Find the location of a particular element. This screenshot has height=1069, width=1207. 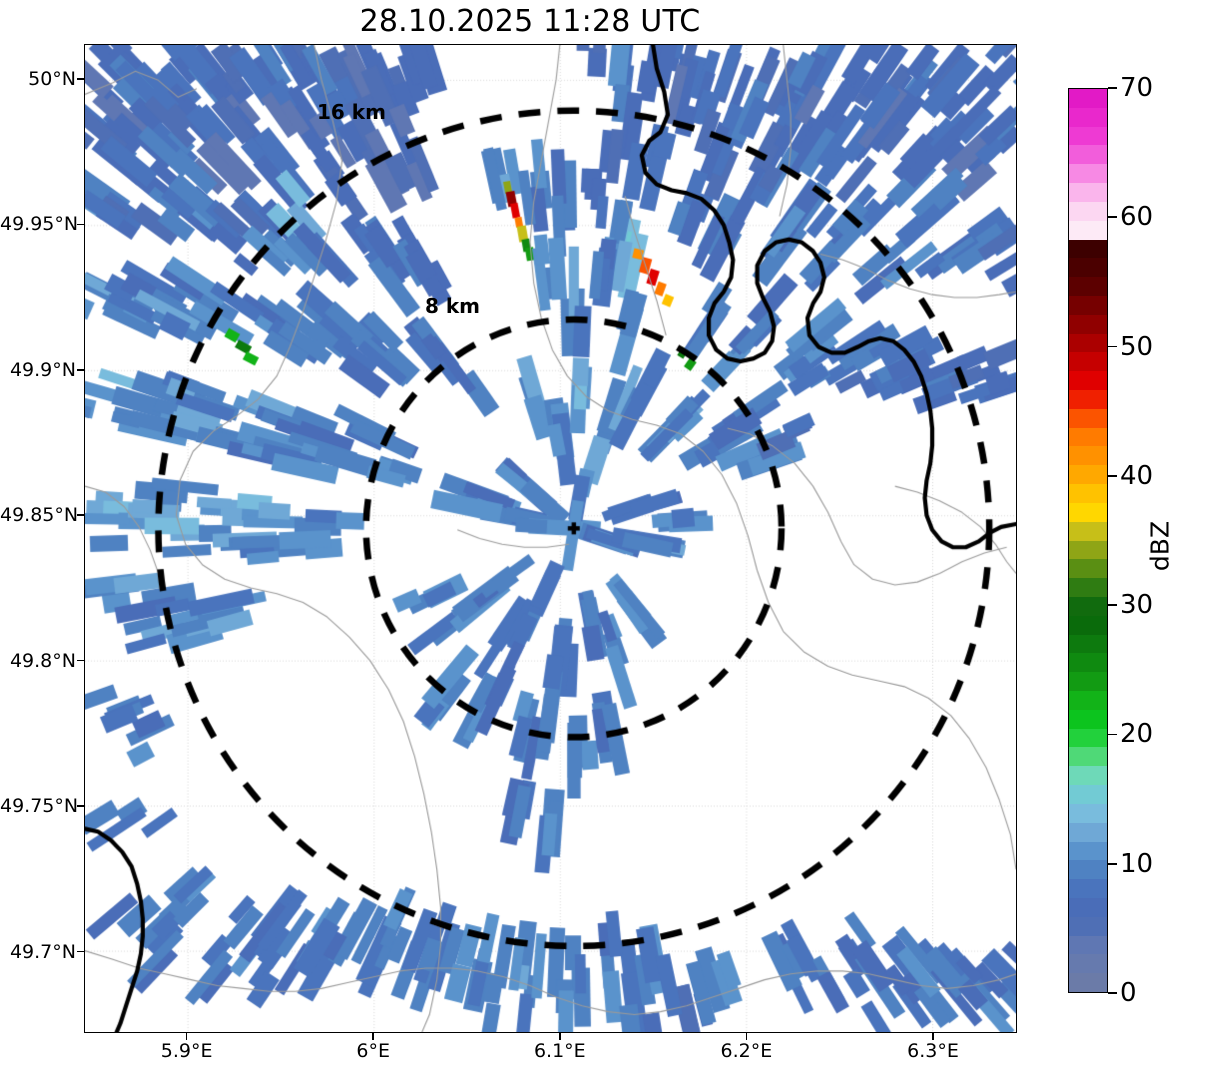

colorbar-tick-label: 70 is located at coordinates (1137, 88).